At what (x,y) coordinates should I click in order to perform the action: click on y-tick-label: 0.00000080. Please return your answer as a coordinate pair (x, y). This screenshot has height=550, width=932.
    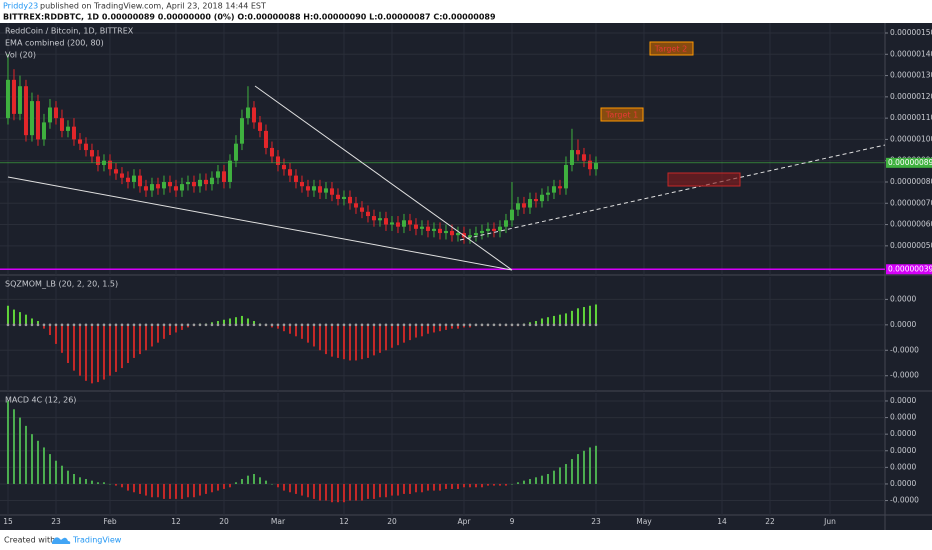
    Looking at the image, I should click on (911, 181).